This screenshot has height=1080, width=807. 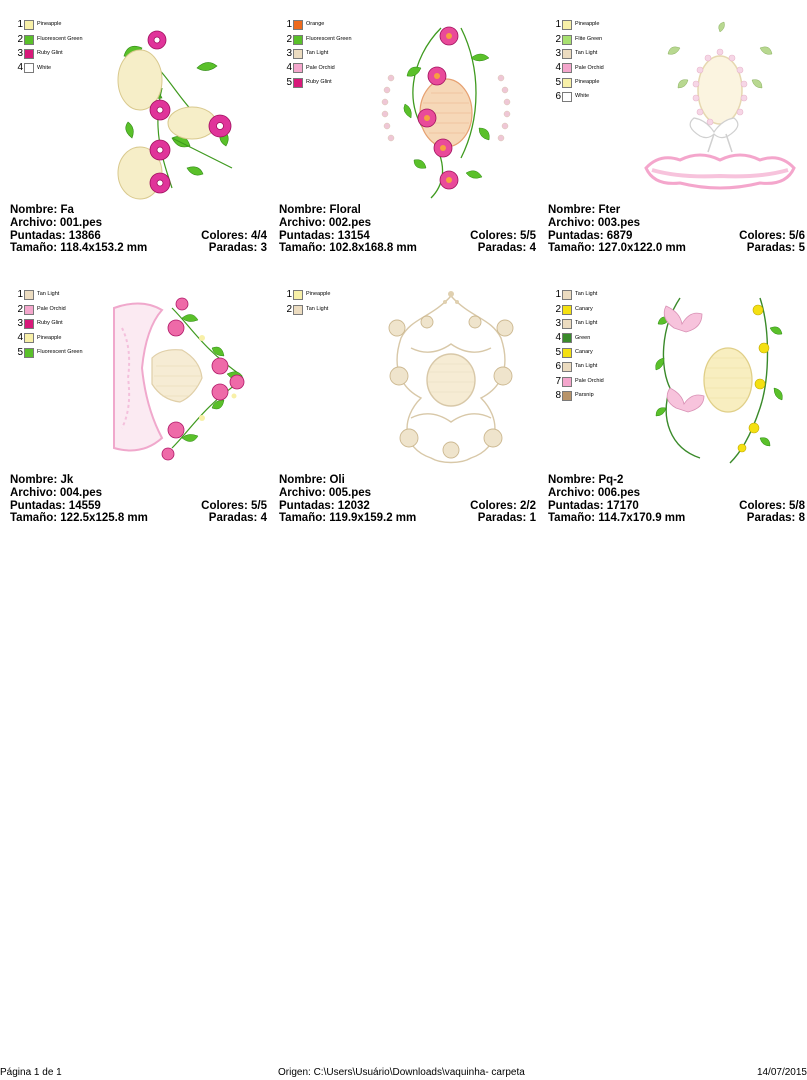 I want to click on info-row: Nombre: Jk, so click(x=138, y=480).